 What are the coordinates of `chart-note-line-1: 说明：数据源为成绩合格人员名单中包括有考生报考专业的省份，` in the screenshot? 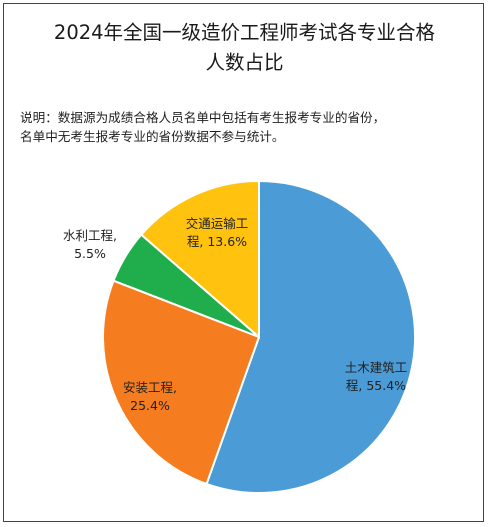 It's located at (203, 117).